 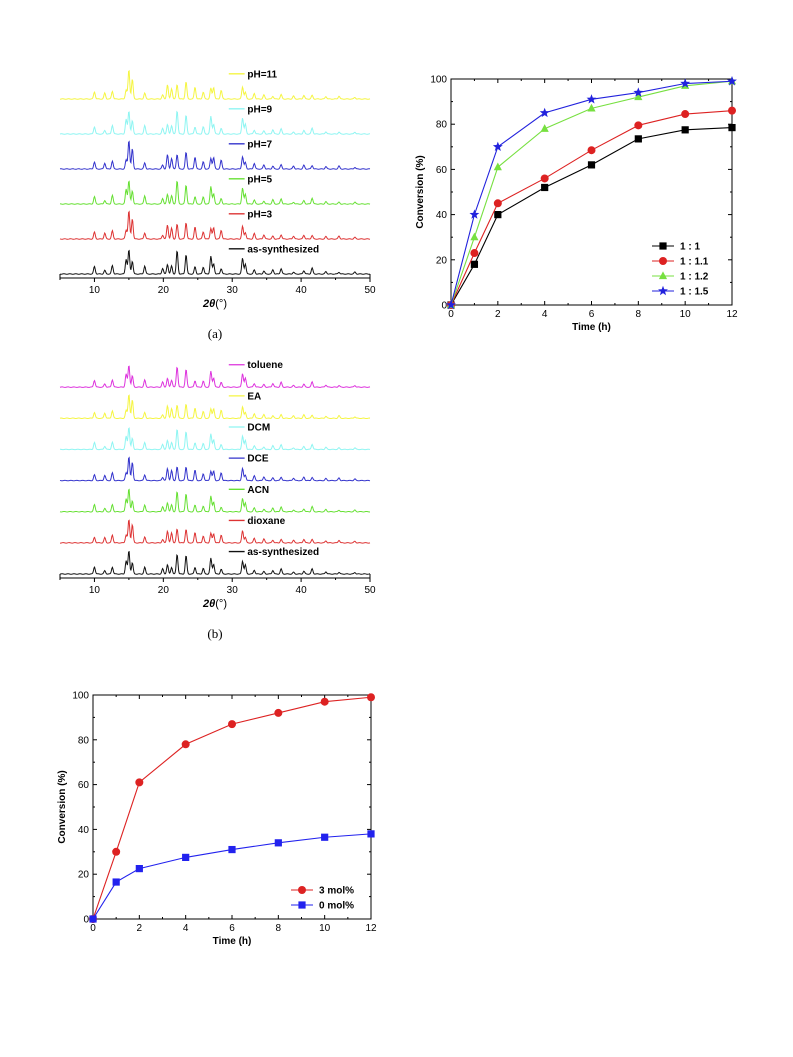 What do you see at coordinates (84, 785) in the screenshot?
I see `y-tick-label: 60` at bounding box center [84, 785].